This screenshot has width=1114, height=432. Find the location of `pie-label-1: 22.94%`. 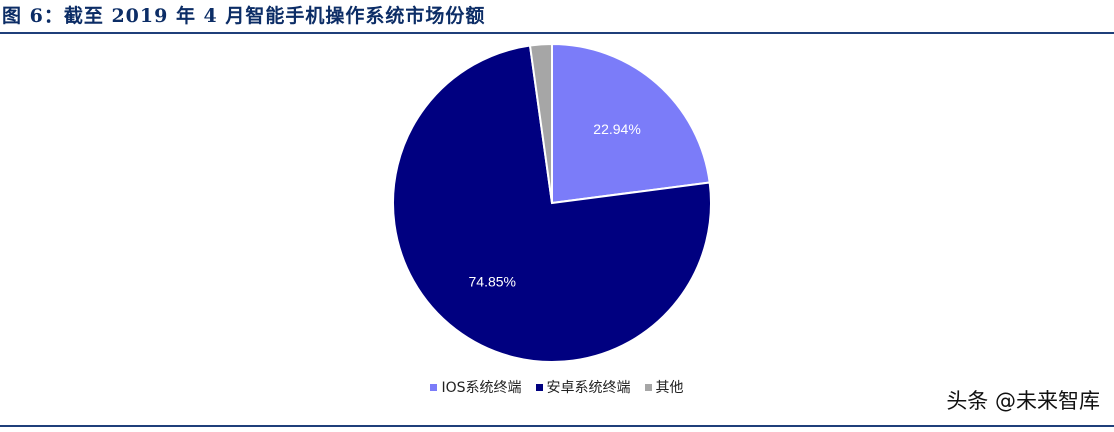

pie-label-1: 22.94% is located at coordinates (616, 129).